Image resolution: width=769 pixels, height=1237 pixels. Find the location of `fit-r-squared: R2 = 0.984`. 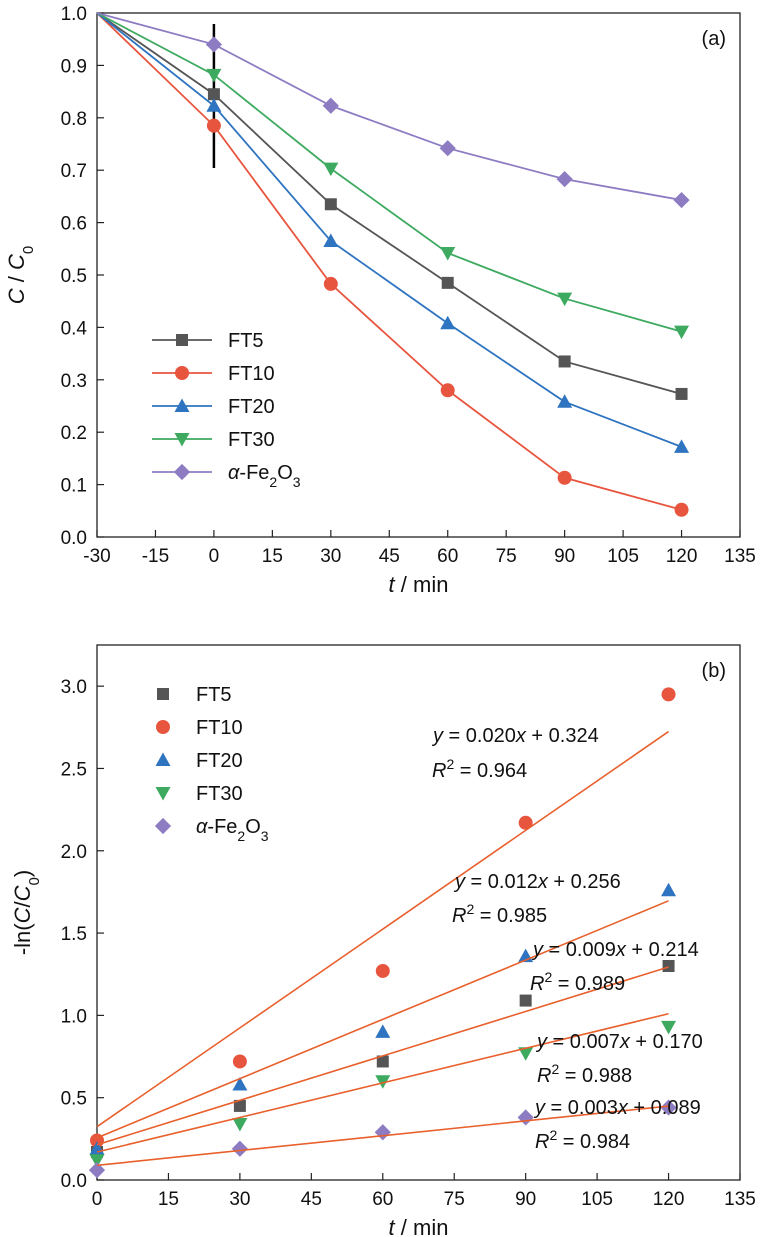

fit-r-squared: R2 = 0.984 is located at coordinates (582, 1140).